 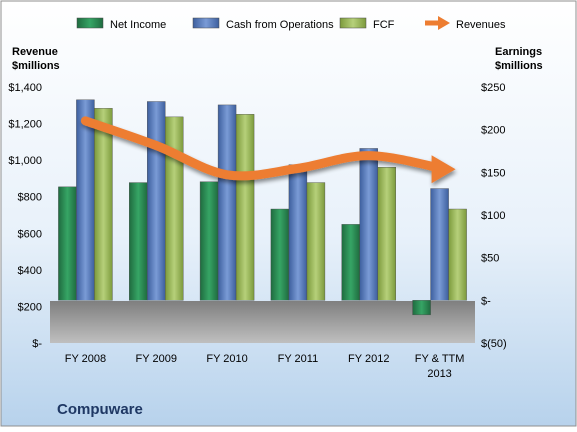 I want to click on left-axis-label-line2: $millions, so click(x=36, y=66).